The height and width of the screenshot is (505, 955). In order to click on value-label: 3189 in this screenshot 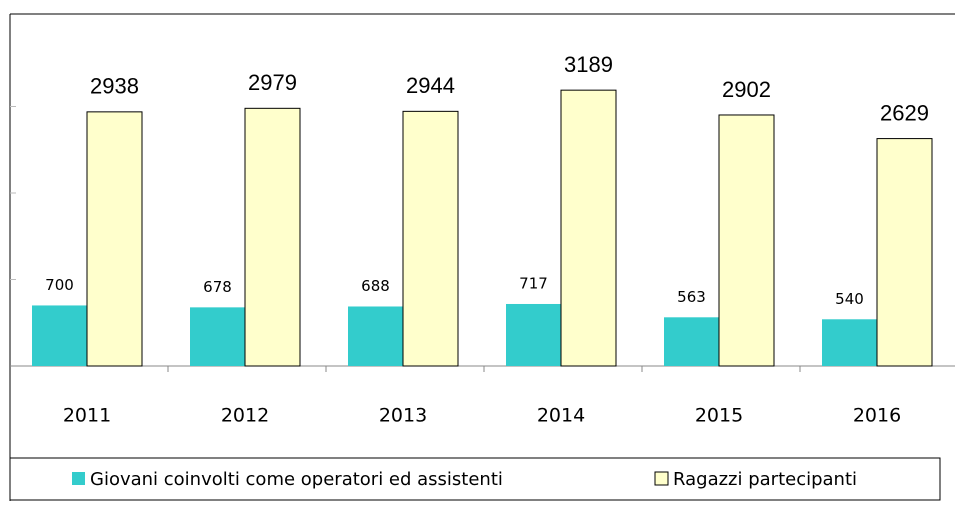, I will do `click(588, 64)`.